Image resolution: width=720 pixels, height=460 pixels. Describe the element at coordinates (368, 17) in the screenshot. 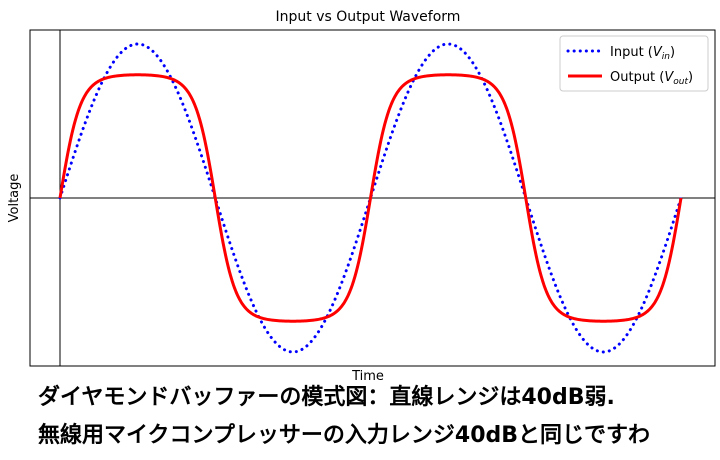

I see `chart-title: Input vs Output Waveform` at that location.